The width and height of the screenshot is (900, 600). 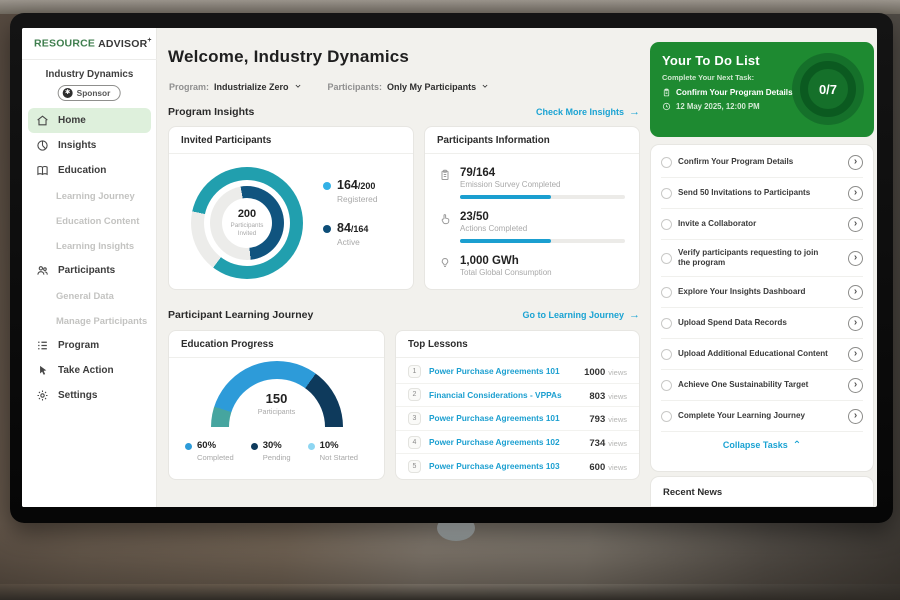 What do you see at coordinates (89, 120) in the screenshot?
I see `sidebar-item-home: Home` at bounding box center [89, 120].